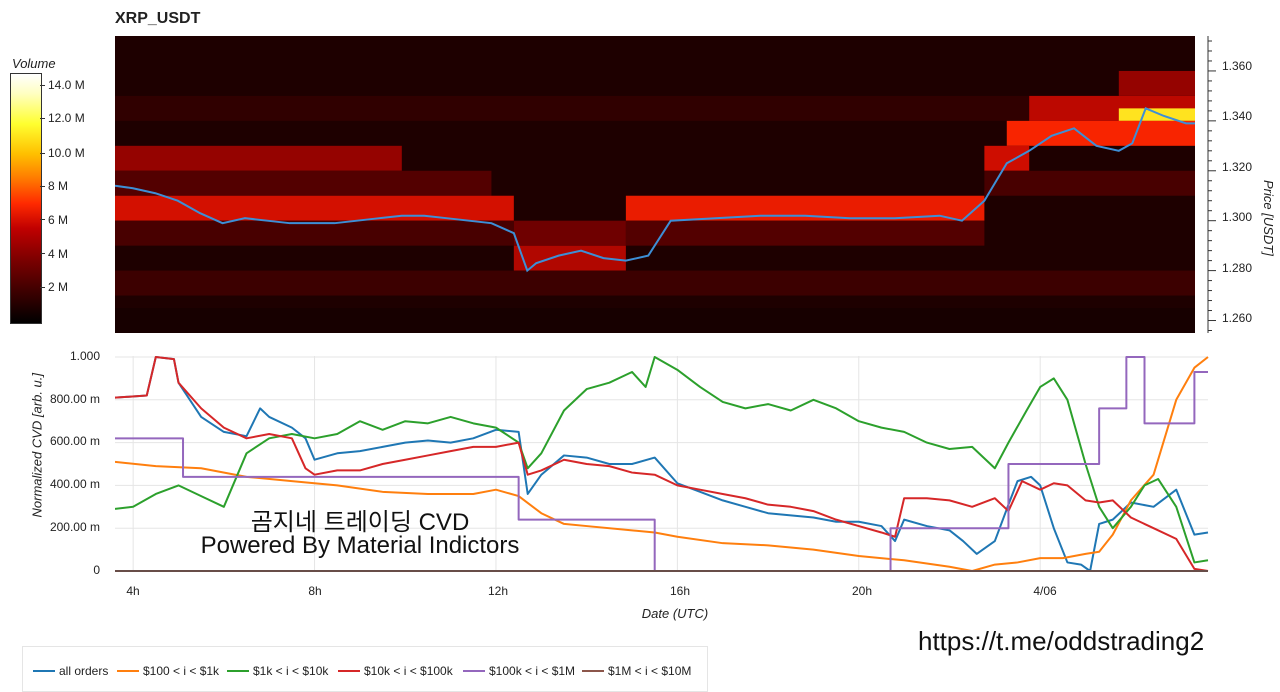  Describe the element at coordinates (66, 85) in the screenshot. I see `colorbar-tick: 14.0 M` at that location.